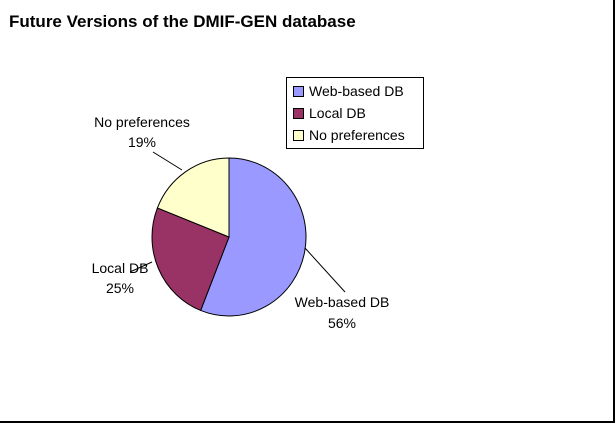 The height and width of the screenshot is (423, 615). I want to click on legend-label-no-preferences: No preferences, so click(357, 135).